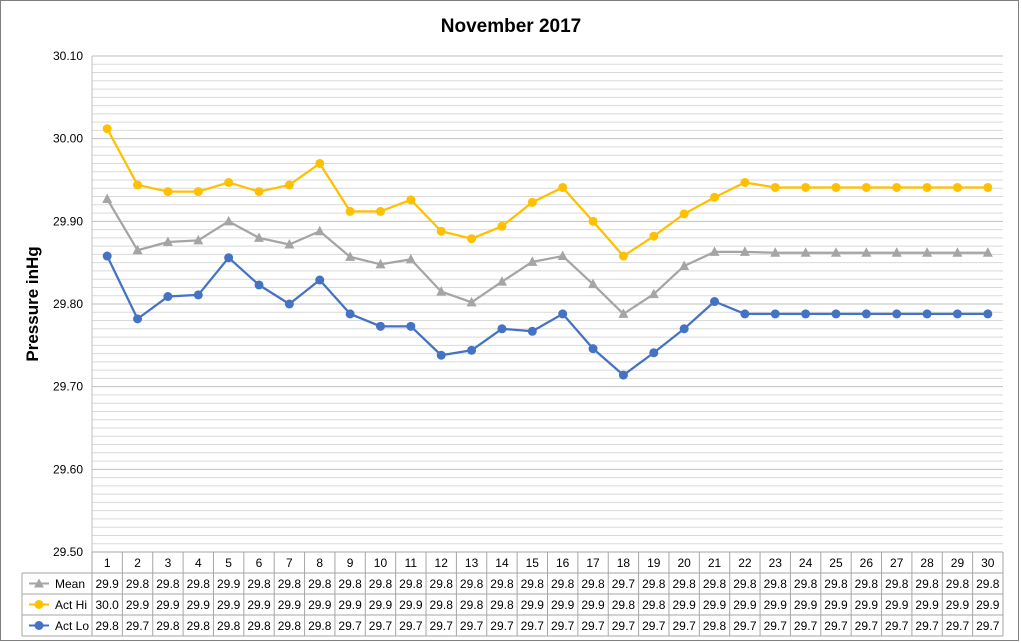 This screenshot has width=1021, height=643. I want to click on y-axis-label: Pressure inHg, so click(32, 303).